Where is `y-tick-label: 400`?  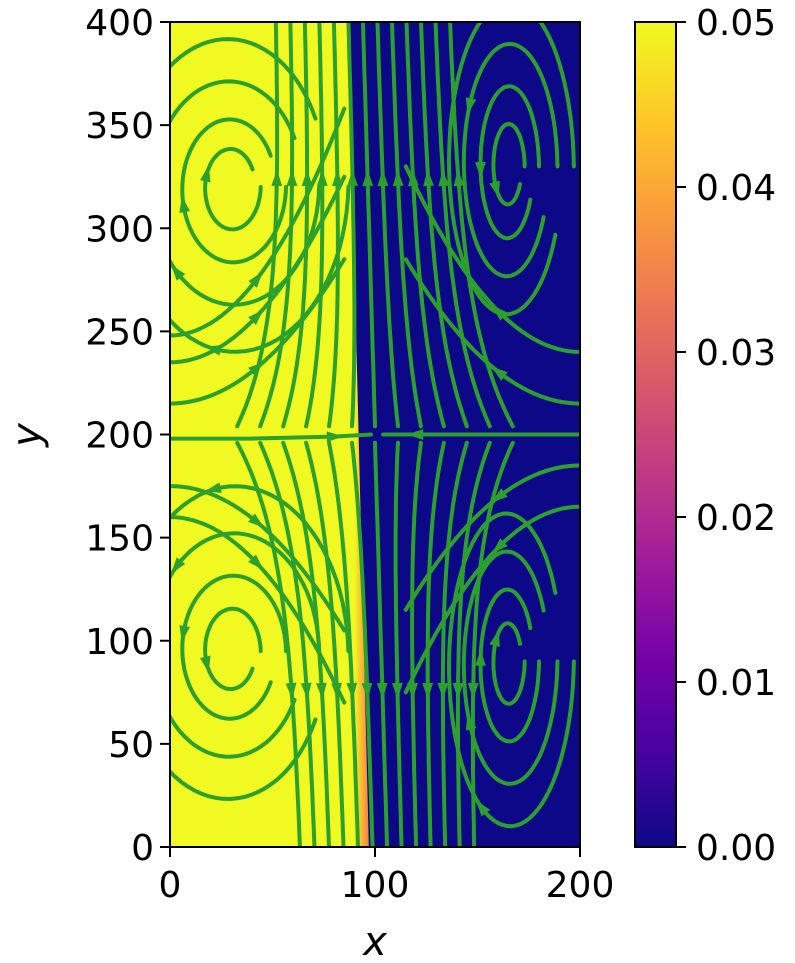
y-tick-label: 400 is located at coordinates (119, 23).